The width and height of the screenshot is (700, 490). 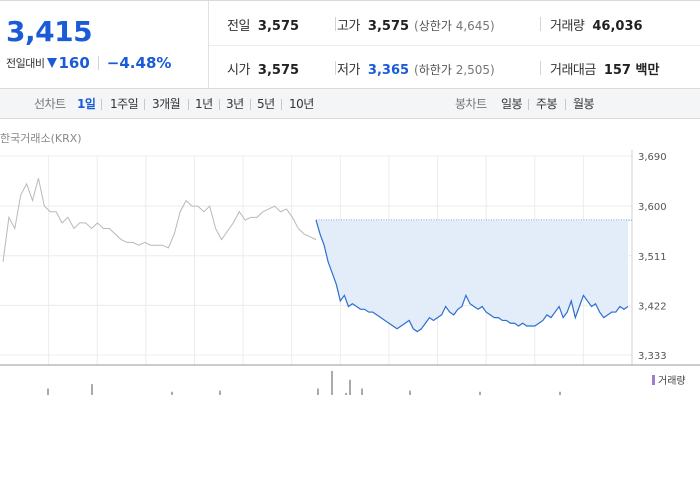 I want to click on stat-label: 고가, so click(x=348, y=26).